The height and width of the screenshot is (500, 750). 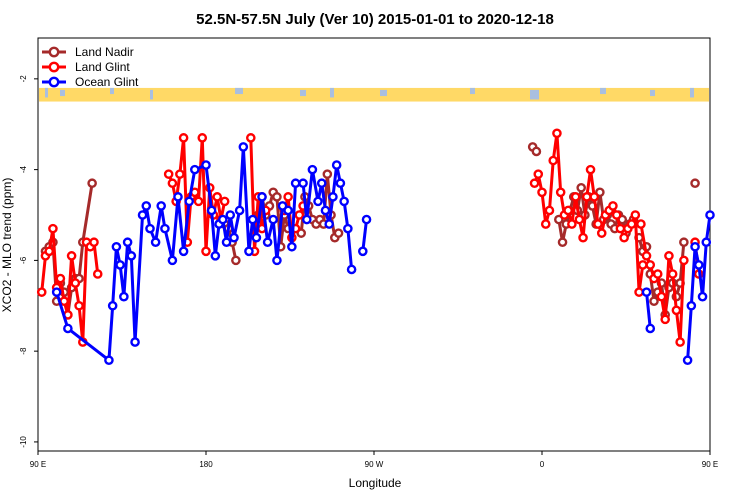 What do you see at coordinates (374, 460) in the screenshot?
I see `x-axis: 90 E 180 90 W 0 90 E` at bounding box center [374, 460].